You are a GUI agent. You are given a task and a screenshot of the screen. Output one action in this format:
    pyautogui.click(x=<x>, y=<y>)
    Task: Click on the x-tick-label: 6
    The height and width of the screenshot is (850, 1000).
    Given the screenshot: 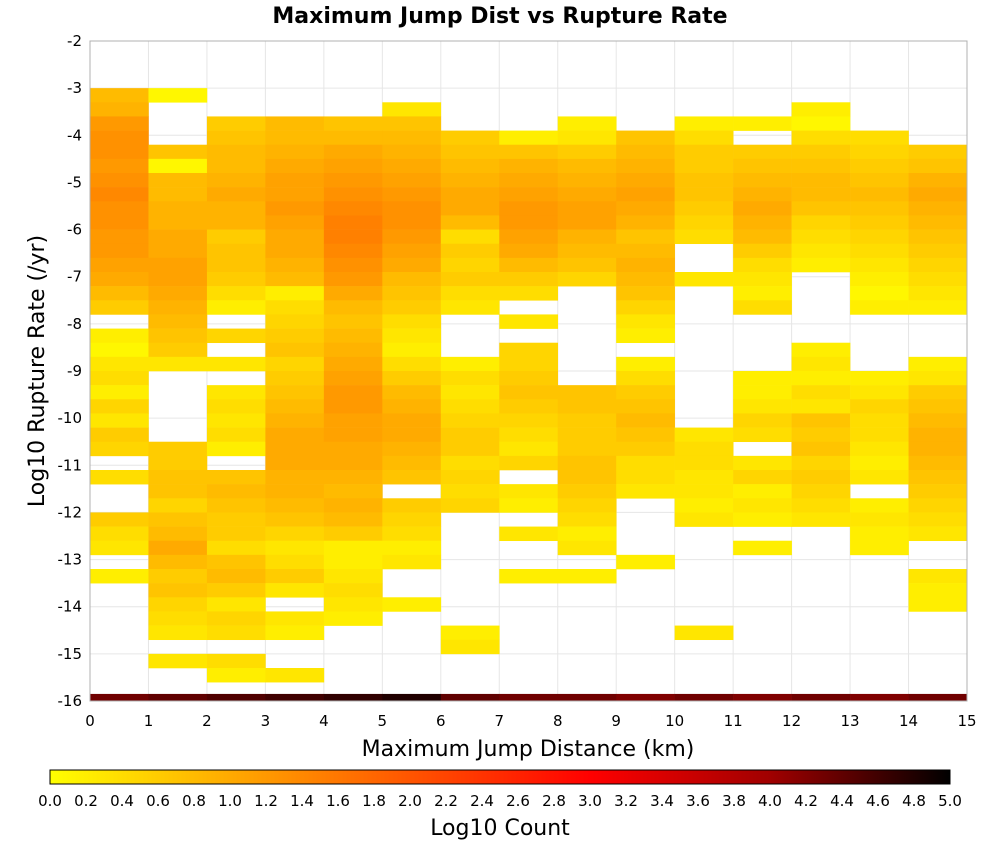 What is the action you would take?
    pyautogui.click(x=441, y=721)
    